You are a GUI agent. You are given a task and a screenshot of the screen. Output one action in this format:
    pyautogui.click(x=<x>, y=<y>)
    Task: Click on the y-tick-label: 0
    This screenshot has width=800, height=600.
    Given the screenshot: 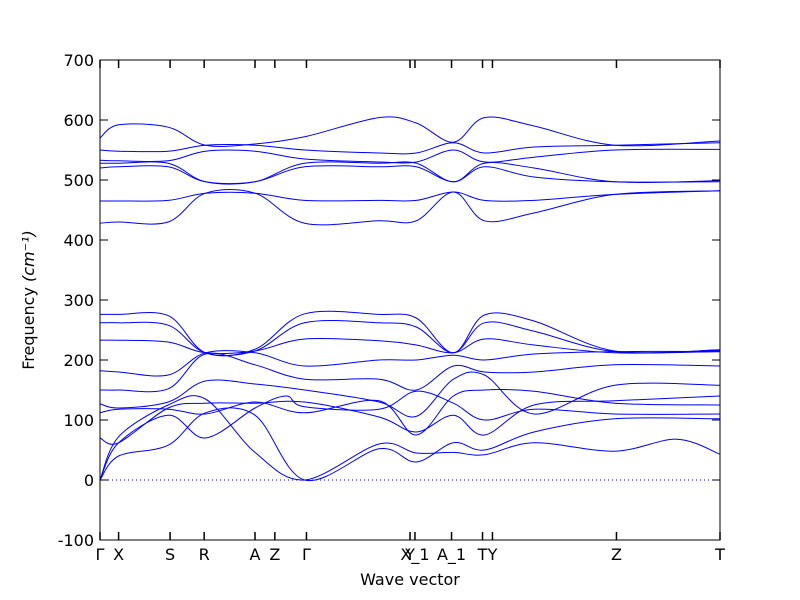 What is the action you would take?
    pyautogui.click(x=89, y=480)
    